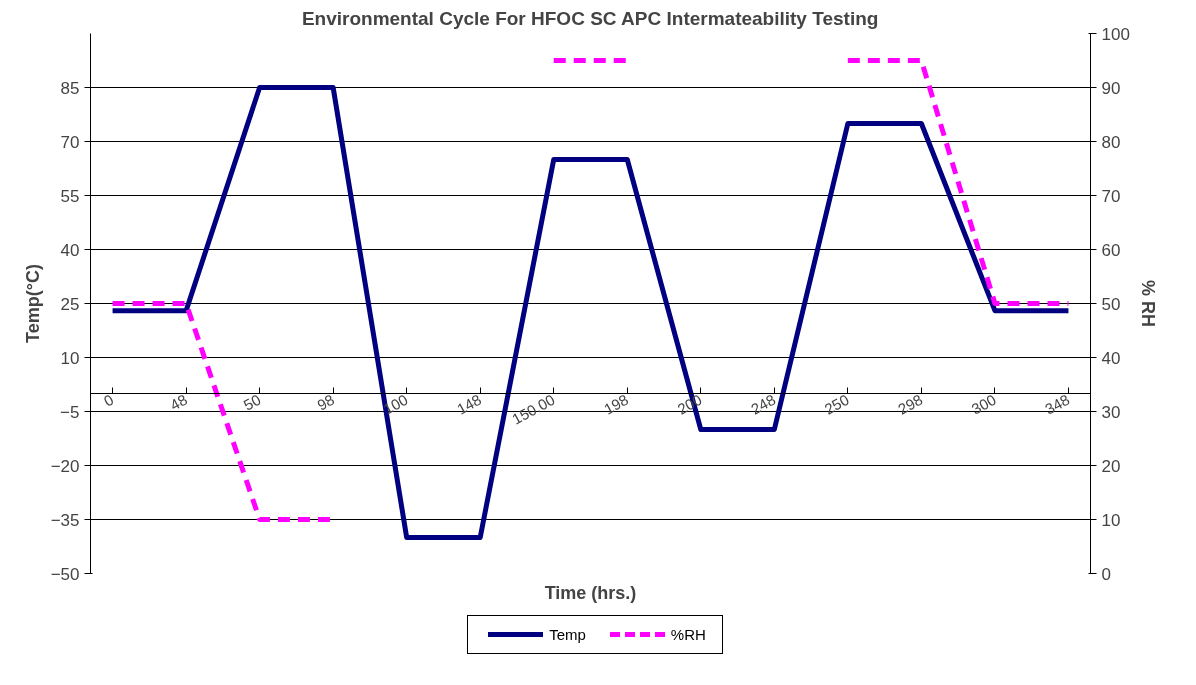  What do you see at coordinates (70, 304) in the screenshot?
I see `y-tick-label: 25` at bounding box center [70, 304].